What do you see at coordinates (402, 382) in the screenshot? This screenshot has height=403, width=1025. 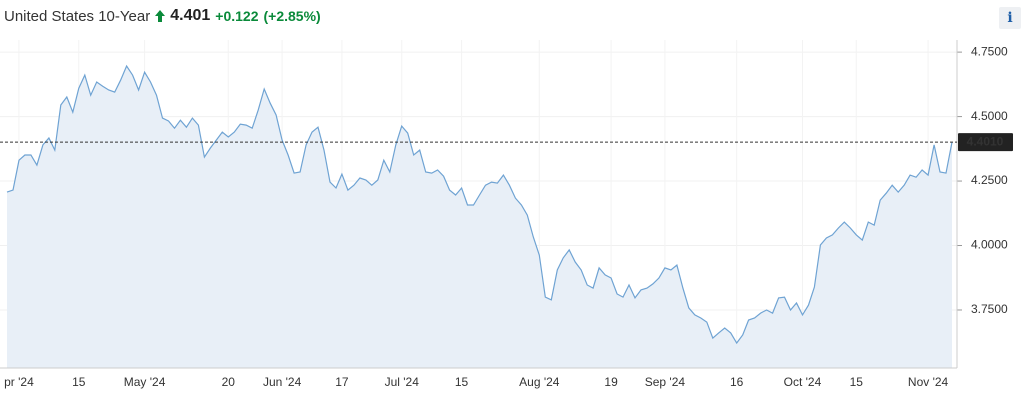 I see `x-tick-label: Jul '24` at bounding box center [402, 382].